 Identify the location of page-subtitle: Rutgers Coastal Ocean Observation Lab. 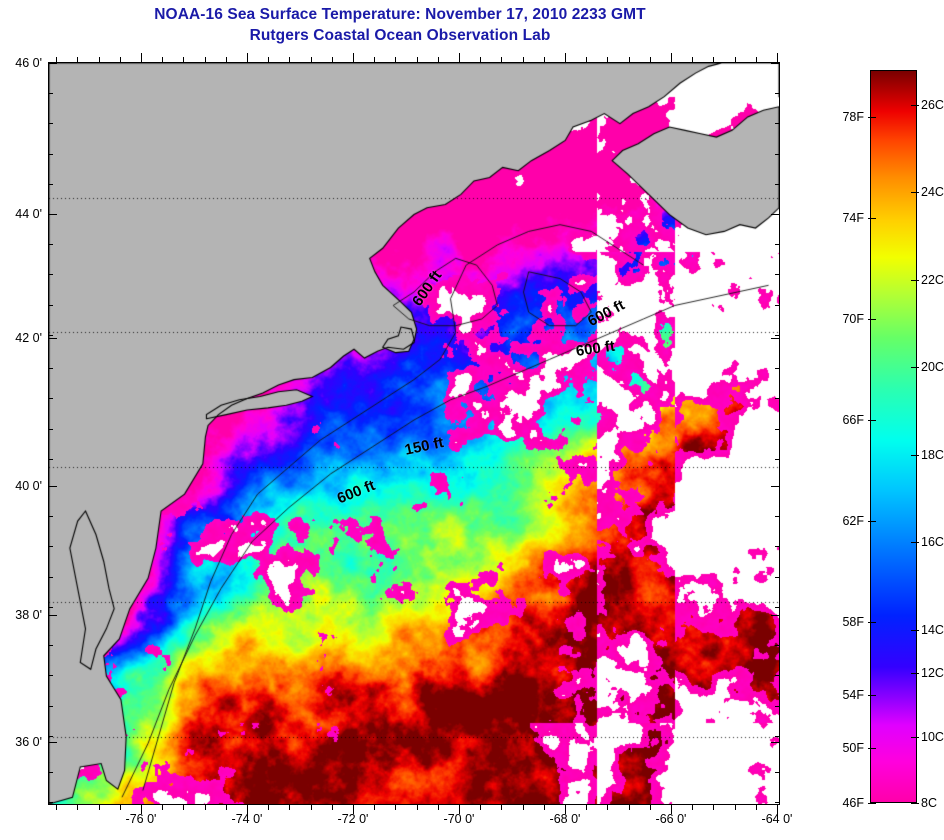
(400, 35).